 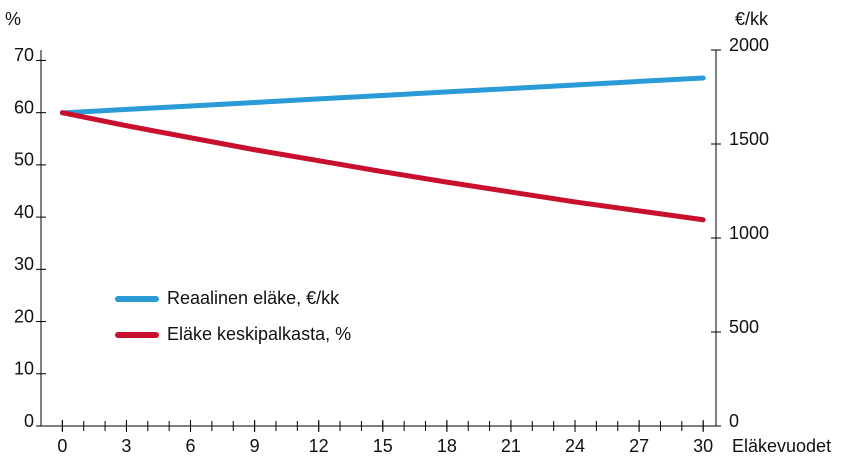 I want to click on y2-tick-label: 0, so click(x=734, y=421).